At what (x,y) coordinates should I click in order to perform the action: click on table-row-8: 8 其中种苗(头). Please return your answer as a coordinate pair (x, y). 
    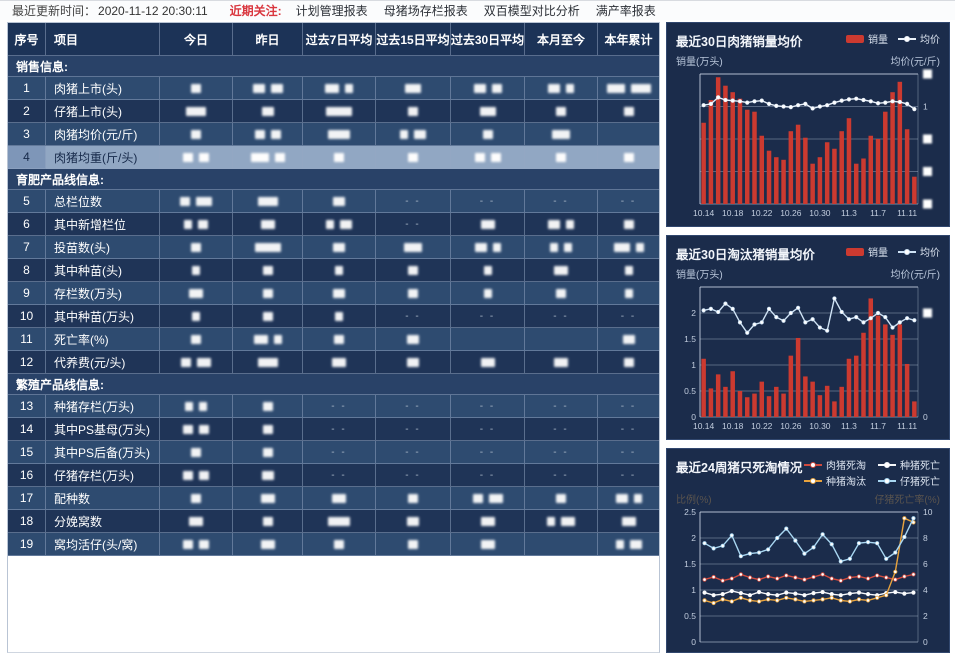
    Looking at the image, I should click on (333, 270).